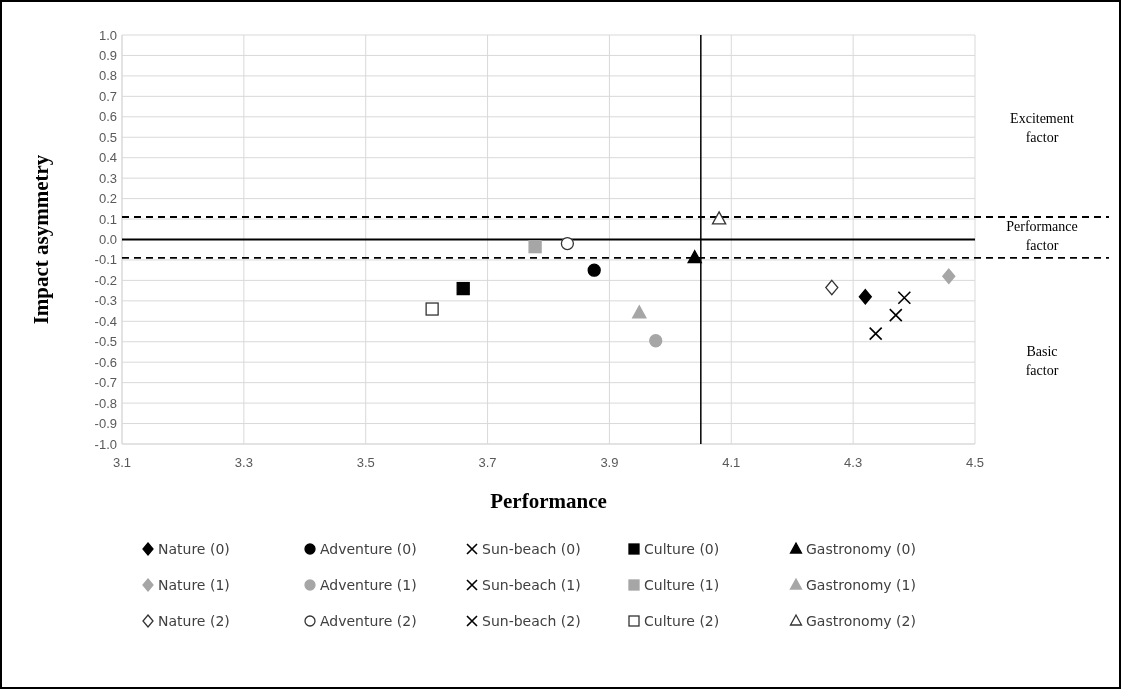  Describe the element at coordinates (368, 549) in the screenshot. I see `legend-label: Adventure (0)` at that location.